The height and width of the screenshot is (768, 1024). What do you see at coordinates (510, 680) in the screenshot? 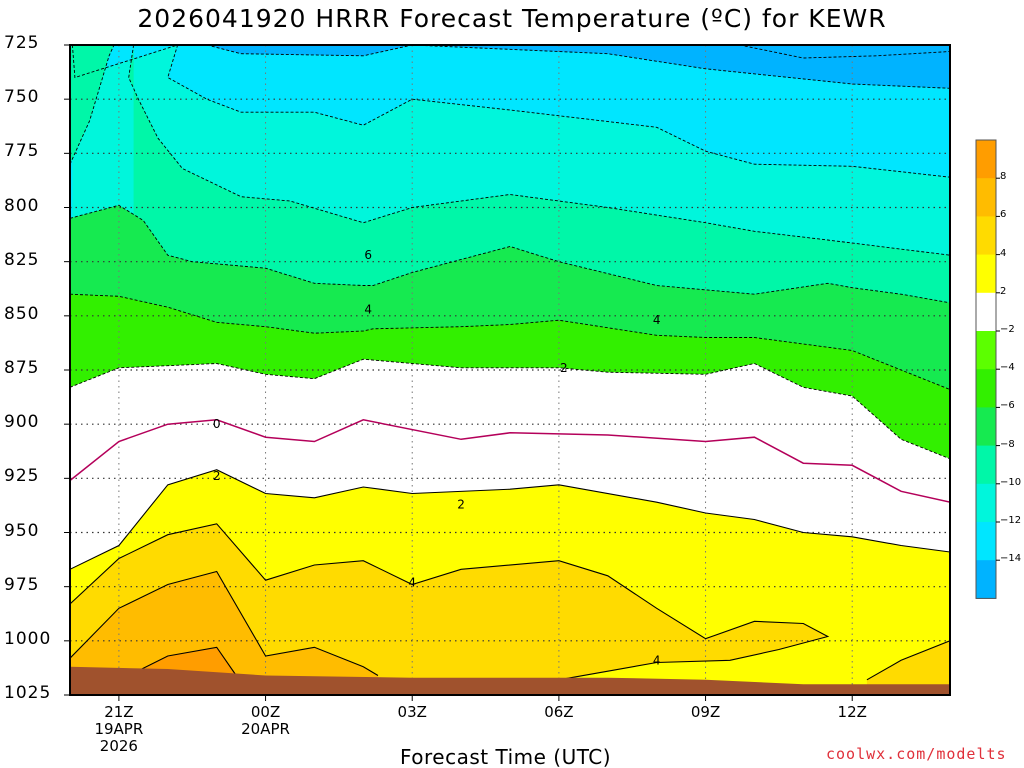
I see `ground-terrain` at bounding box center [510, 680].